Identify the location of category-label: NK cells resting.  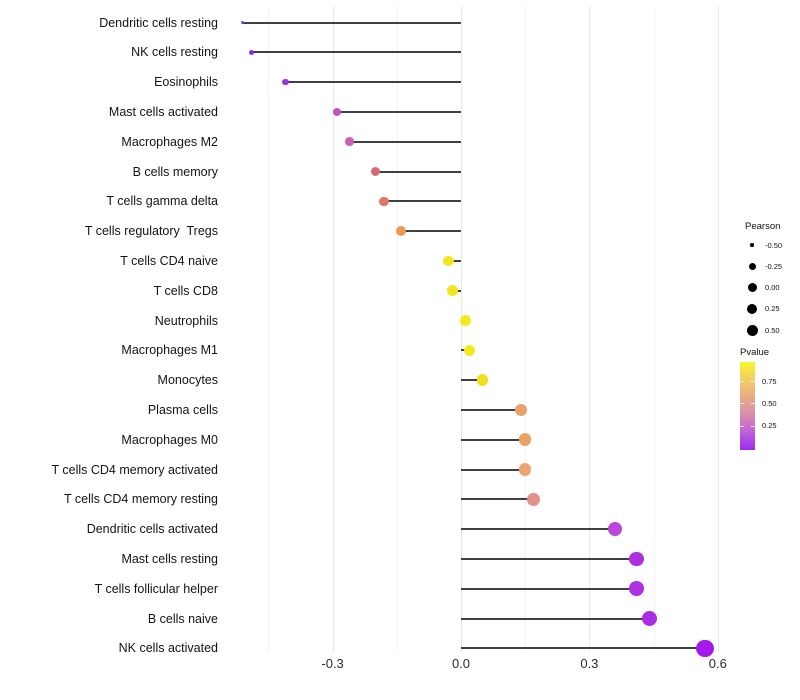
(174, 52).